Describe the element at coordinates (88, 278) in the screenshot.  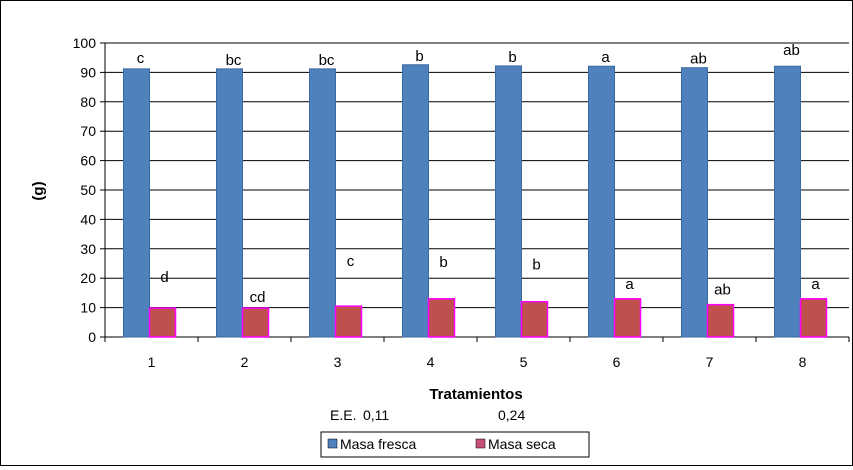
I see `y-tick-label: 20` at that location.